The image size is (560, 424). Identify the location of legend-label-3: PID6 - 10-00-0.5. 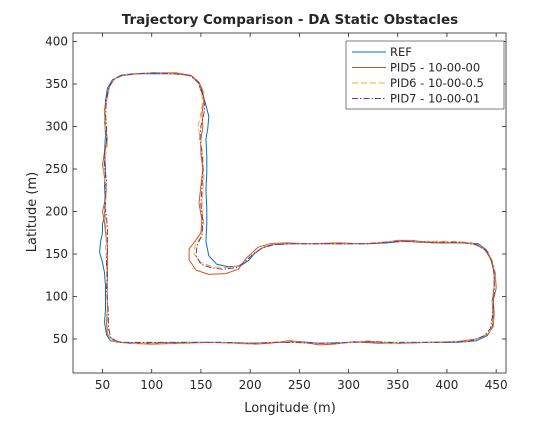
(437, 83).